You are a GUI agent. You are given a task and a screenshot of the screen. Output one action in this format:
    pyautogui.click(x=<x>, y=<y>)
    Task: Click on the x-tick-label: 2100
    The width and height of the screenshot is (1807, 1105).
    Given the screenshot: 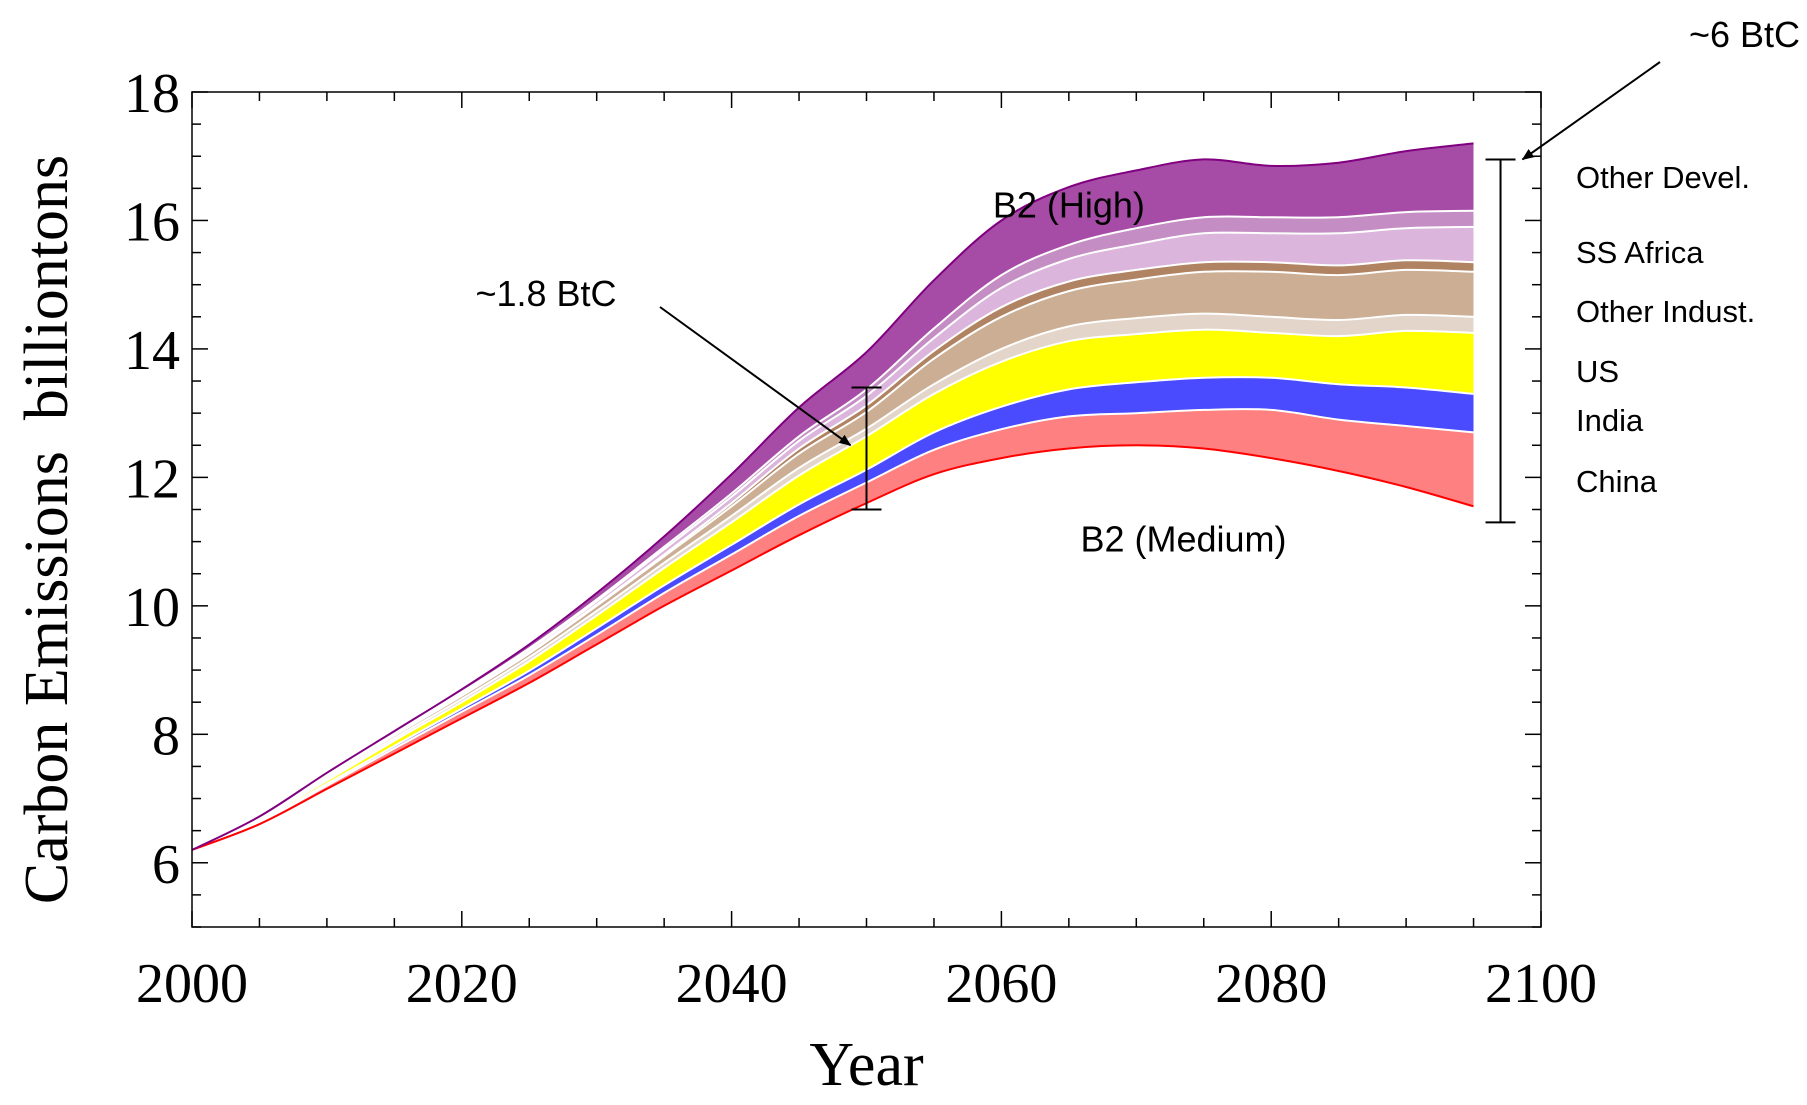 What is the action you would take?
    pyautogui.click(x=1541, y=984)
    